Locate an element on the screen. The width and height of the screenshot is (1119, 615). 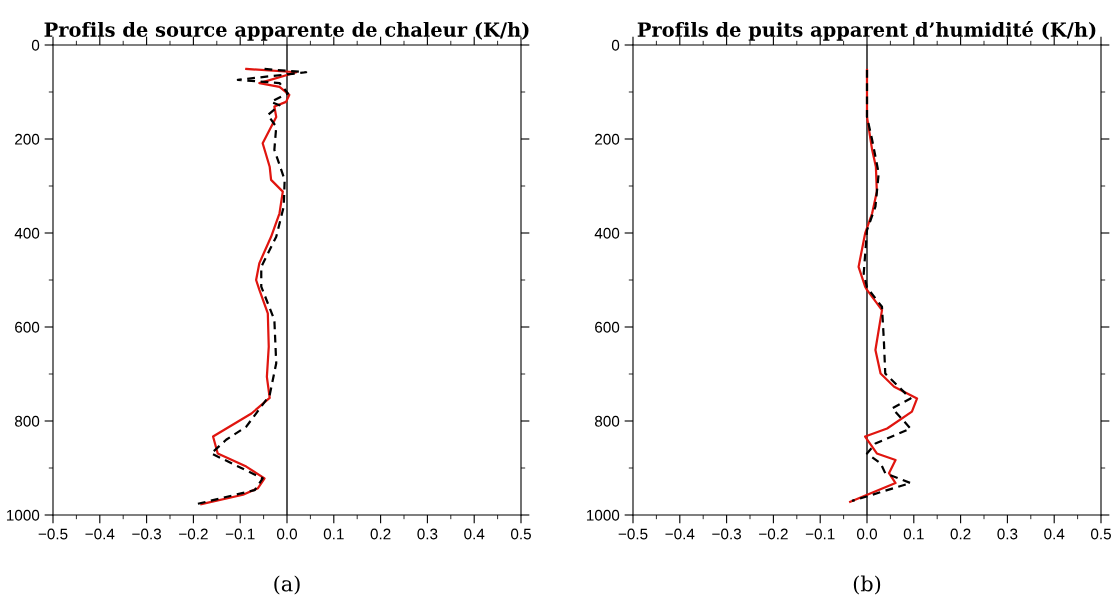
text: (a) is located at coordinates (287, 585).